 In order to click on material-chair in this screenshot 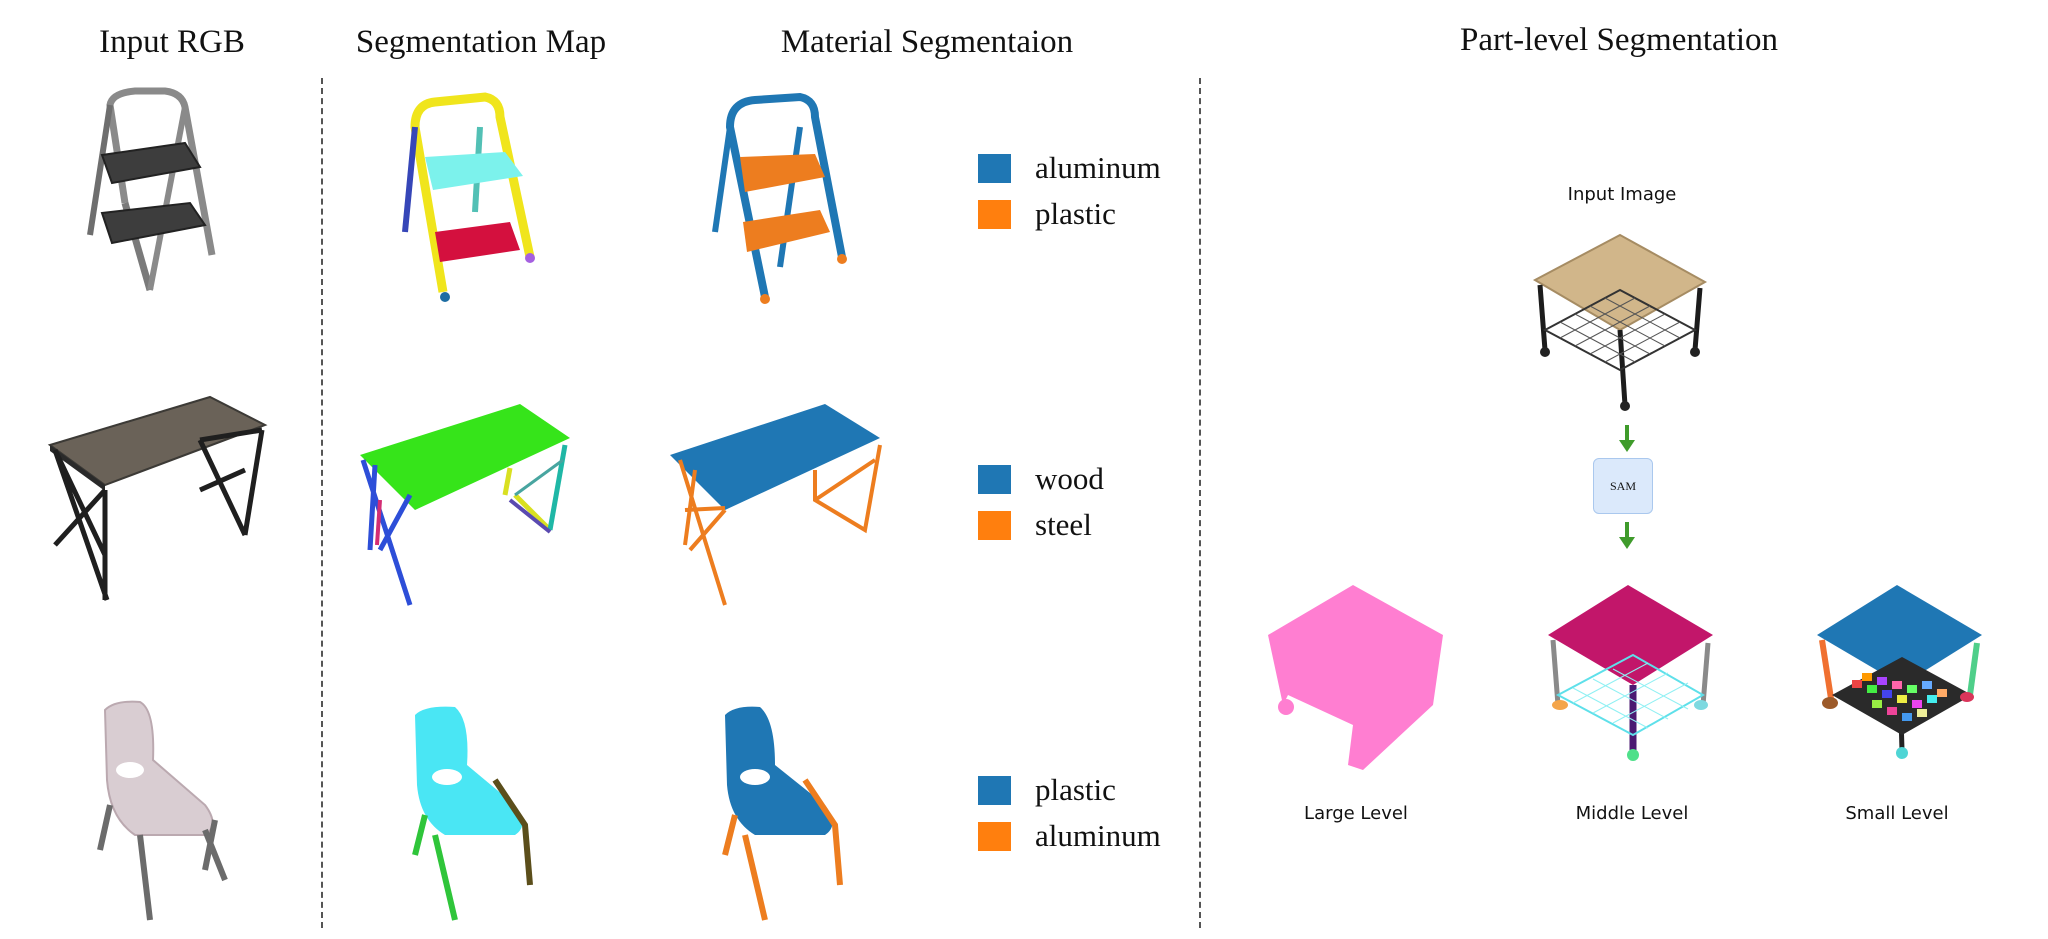, I will do `click(782, 813)`.